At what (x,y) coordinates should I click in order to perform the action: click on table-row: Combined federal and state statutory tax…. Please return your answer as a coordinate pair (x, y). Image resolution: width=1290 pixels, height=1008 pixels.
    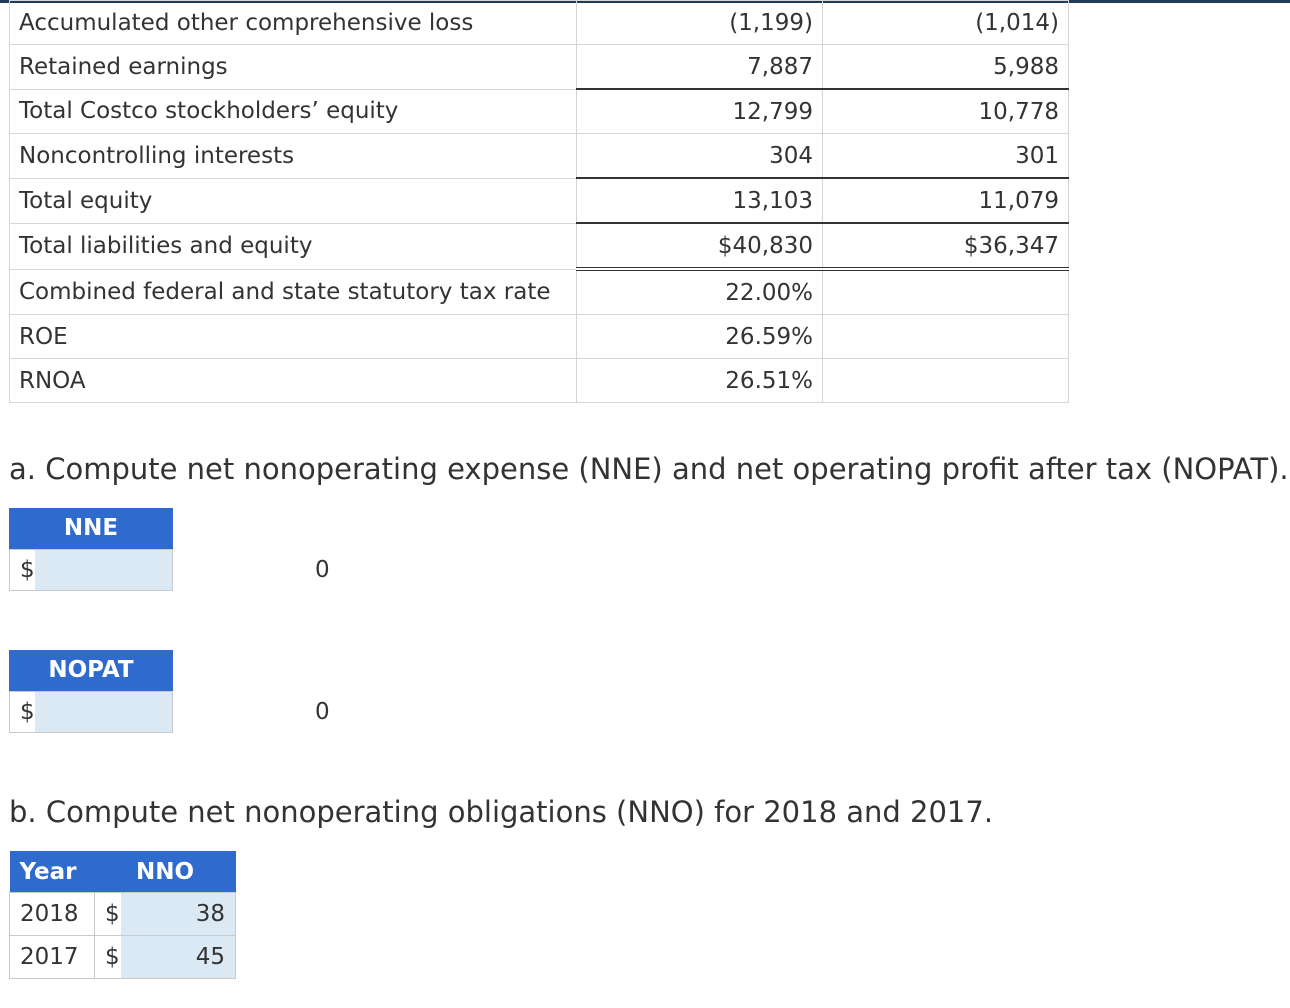
    Looking at the image, I should click on (539, 291).